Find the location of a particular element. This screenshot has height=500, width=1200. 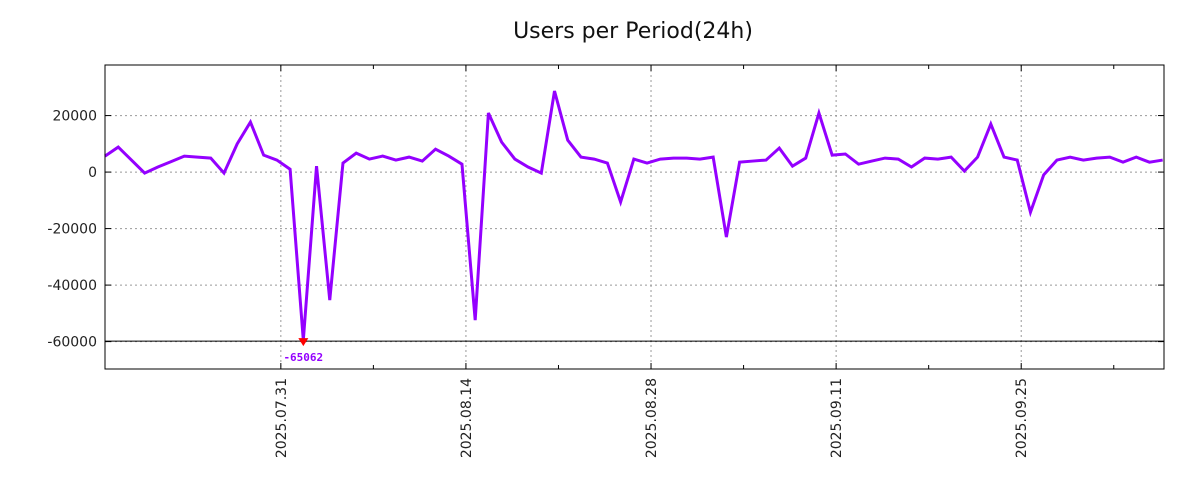

x-tick-label: 2025.08.28 is located at coordinates (652, 418).